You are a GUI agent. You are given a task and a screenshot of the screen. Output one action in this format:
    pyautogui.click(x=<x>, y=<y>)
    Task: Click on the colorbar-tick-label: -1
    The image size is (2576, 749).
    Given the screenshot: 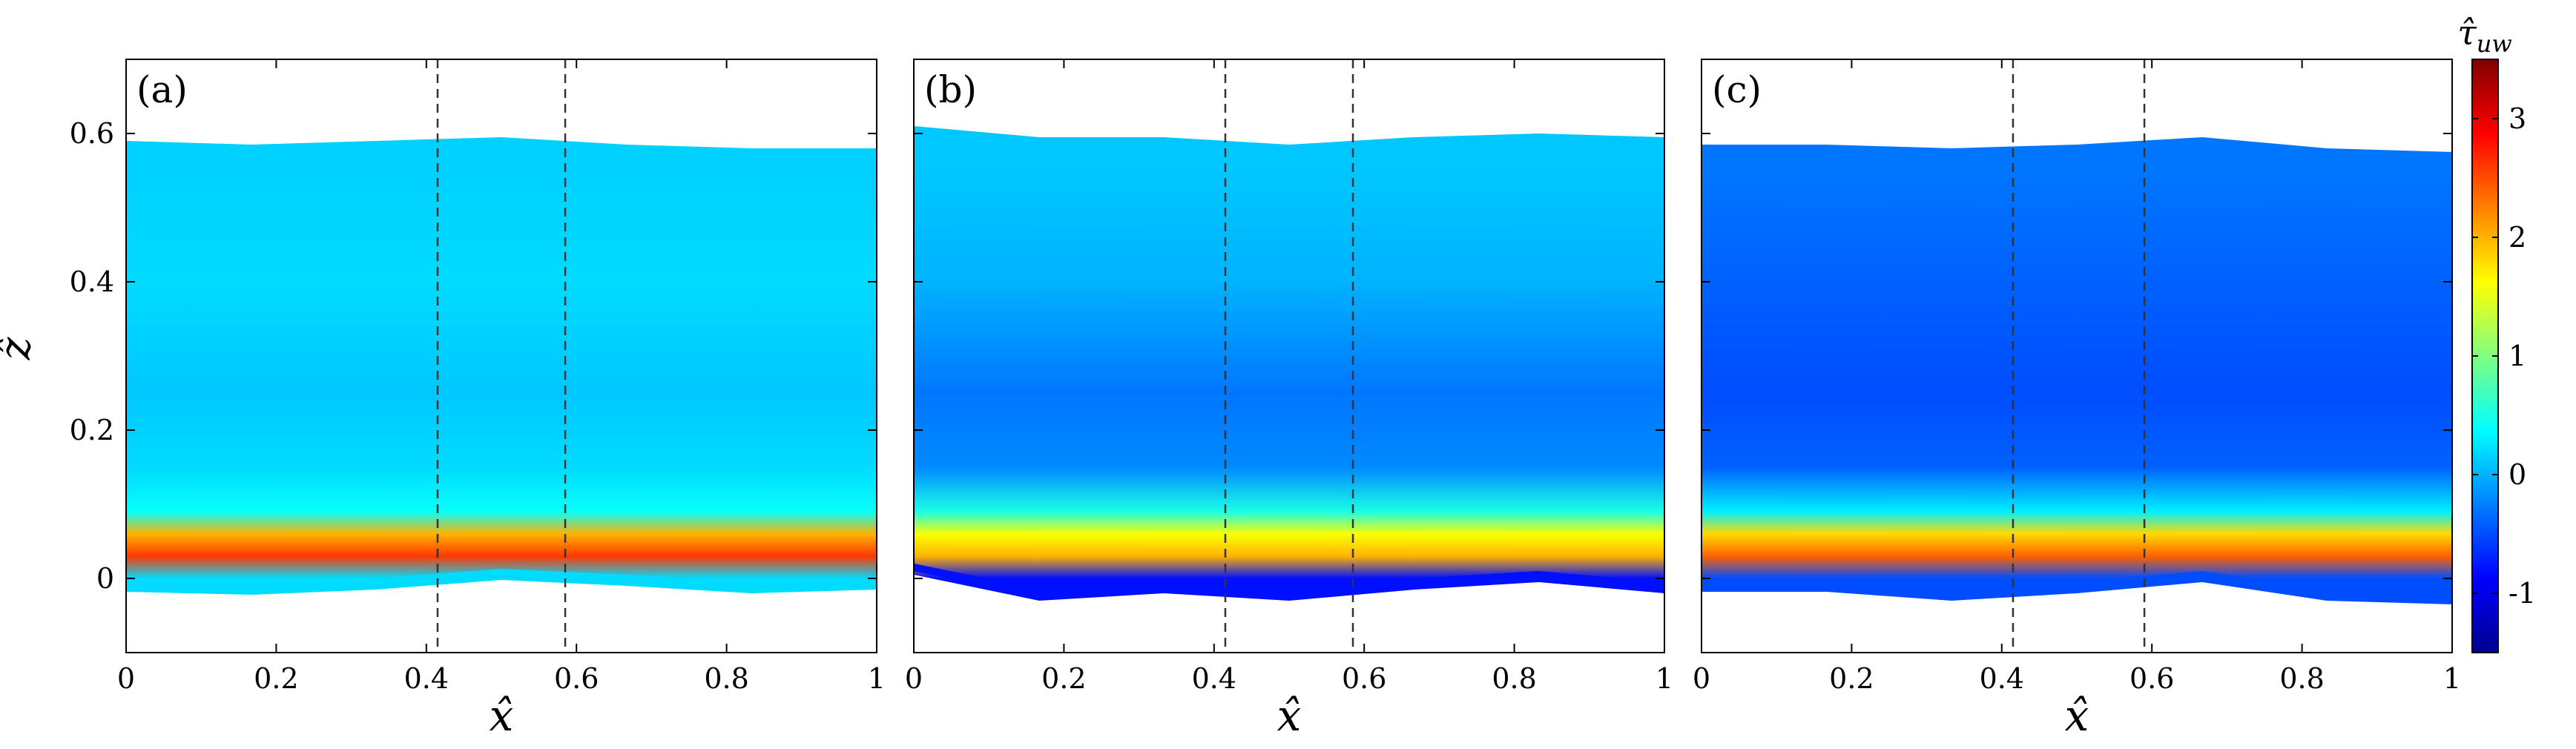 What is the action you would take?
    pyautogui.click(x=2522, y=593)
    